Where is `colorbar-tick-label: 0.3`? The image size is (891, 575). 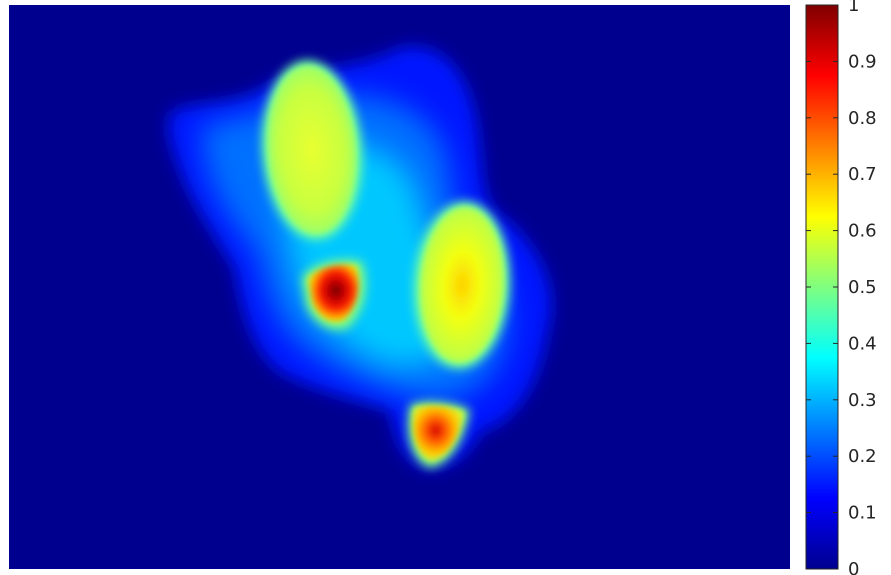 colorbar-tick-label: 0.3 is located at coordinates (862, 400).